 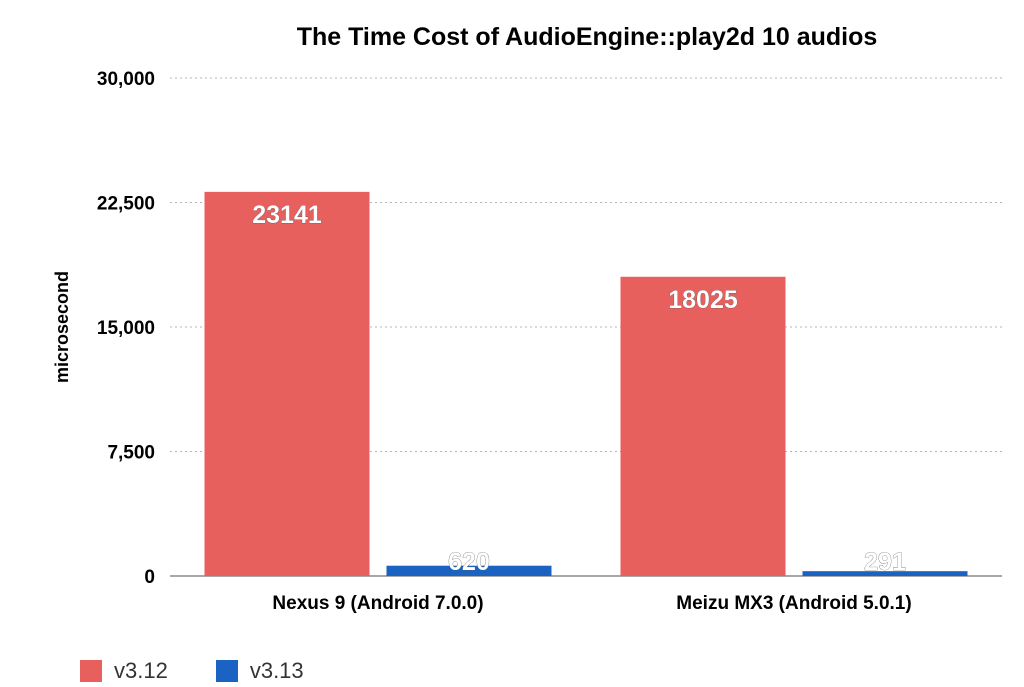 What do you see at coordinates (149, 577) in the screenshot?
I see `y-tick-label: 0` at bounding box center [149, 577].